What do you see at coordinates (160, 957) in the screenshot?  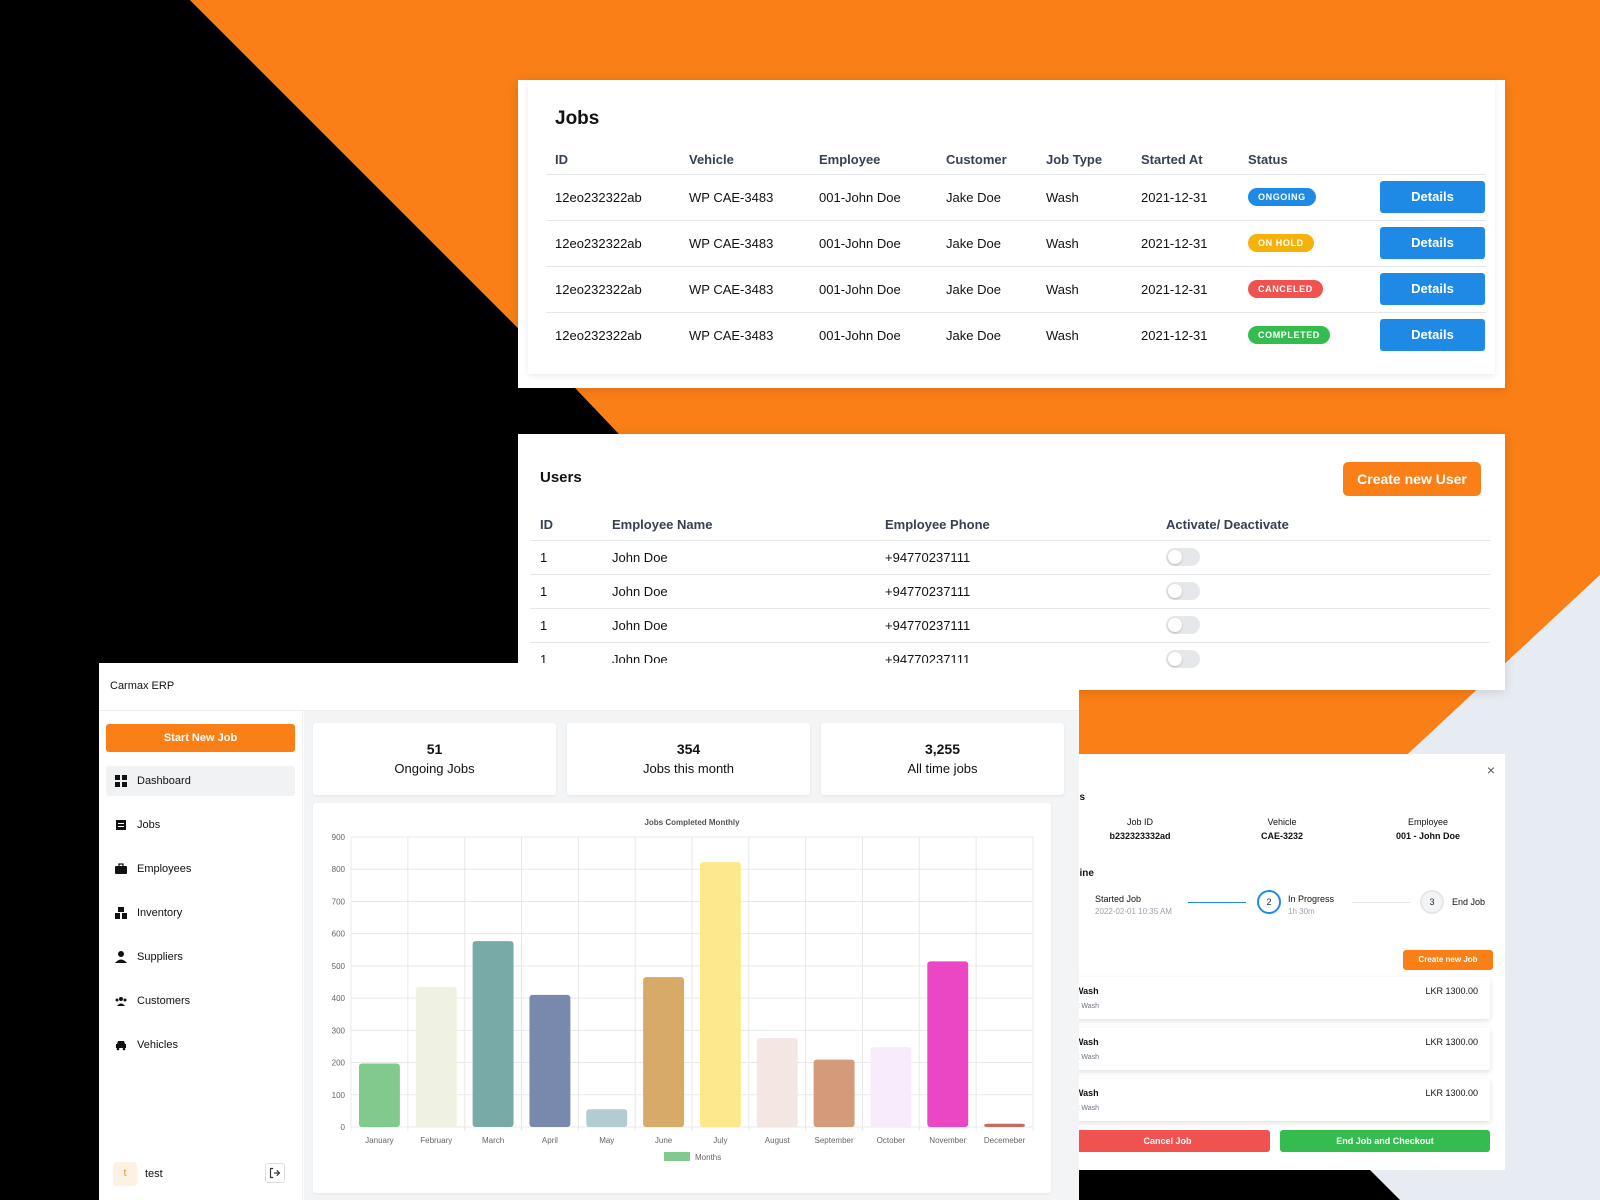 I see `sidebar-item-label: Suppliers` at bounding box center [160, 957].